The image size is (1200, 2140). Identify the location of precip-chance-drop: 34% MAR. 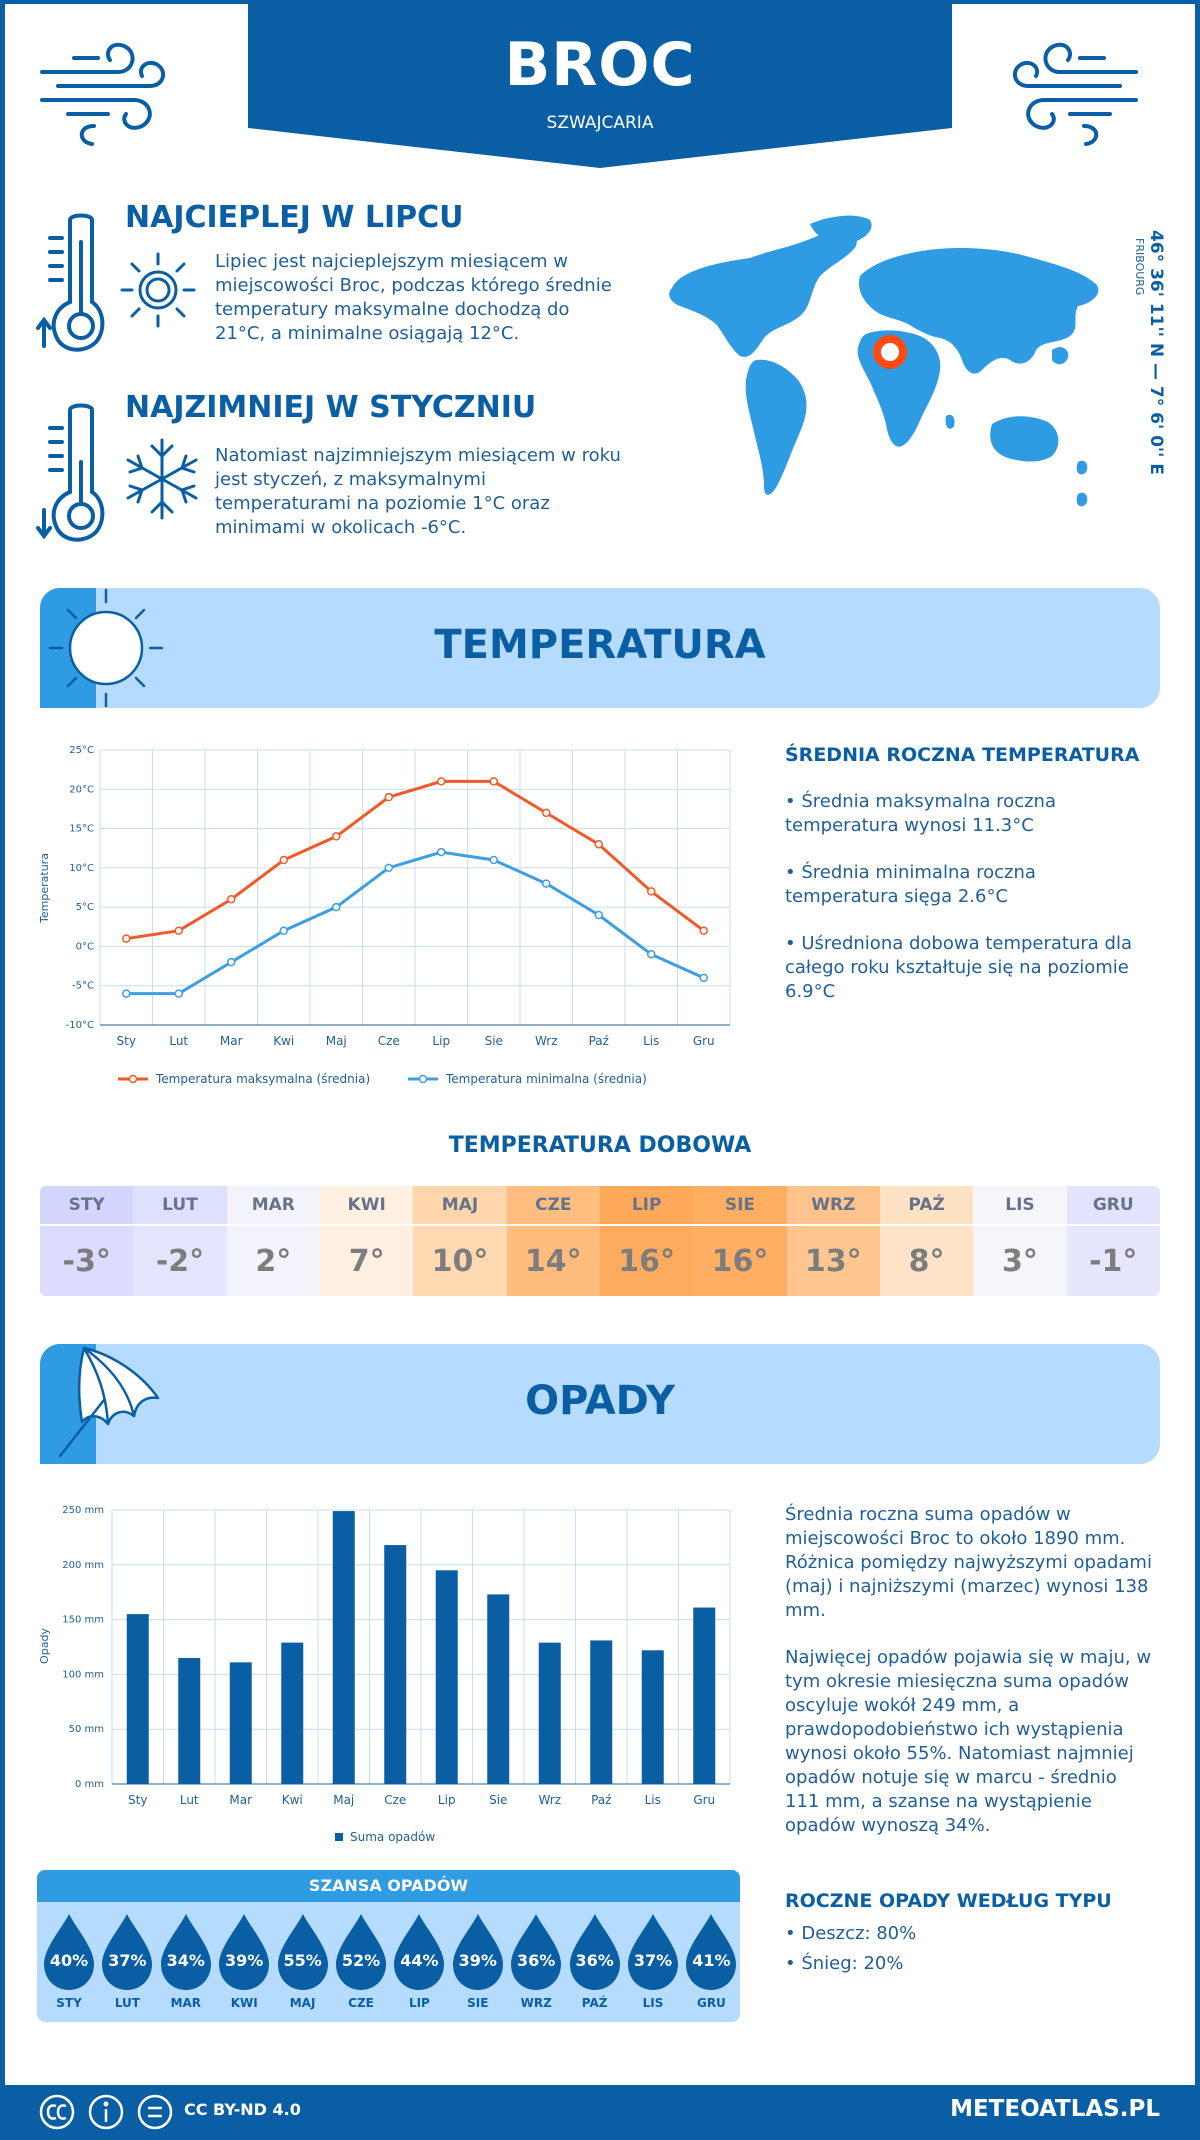
(186, 1962).